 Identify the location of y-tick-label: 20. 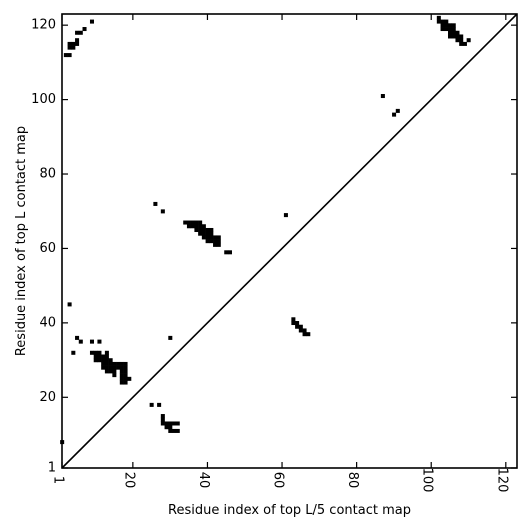
(47, 397).